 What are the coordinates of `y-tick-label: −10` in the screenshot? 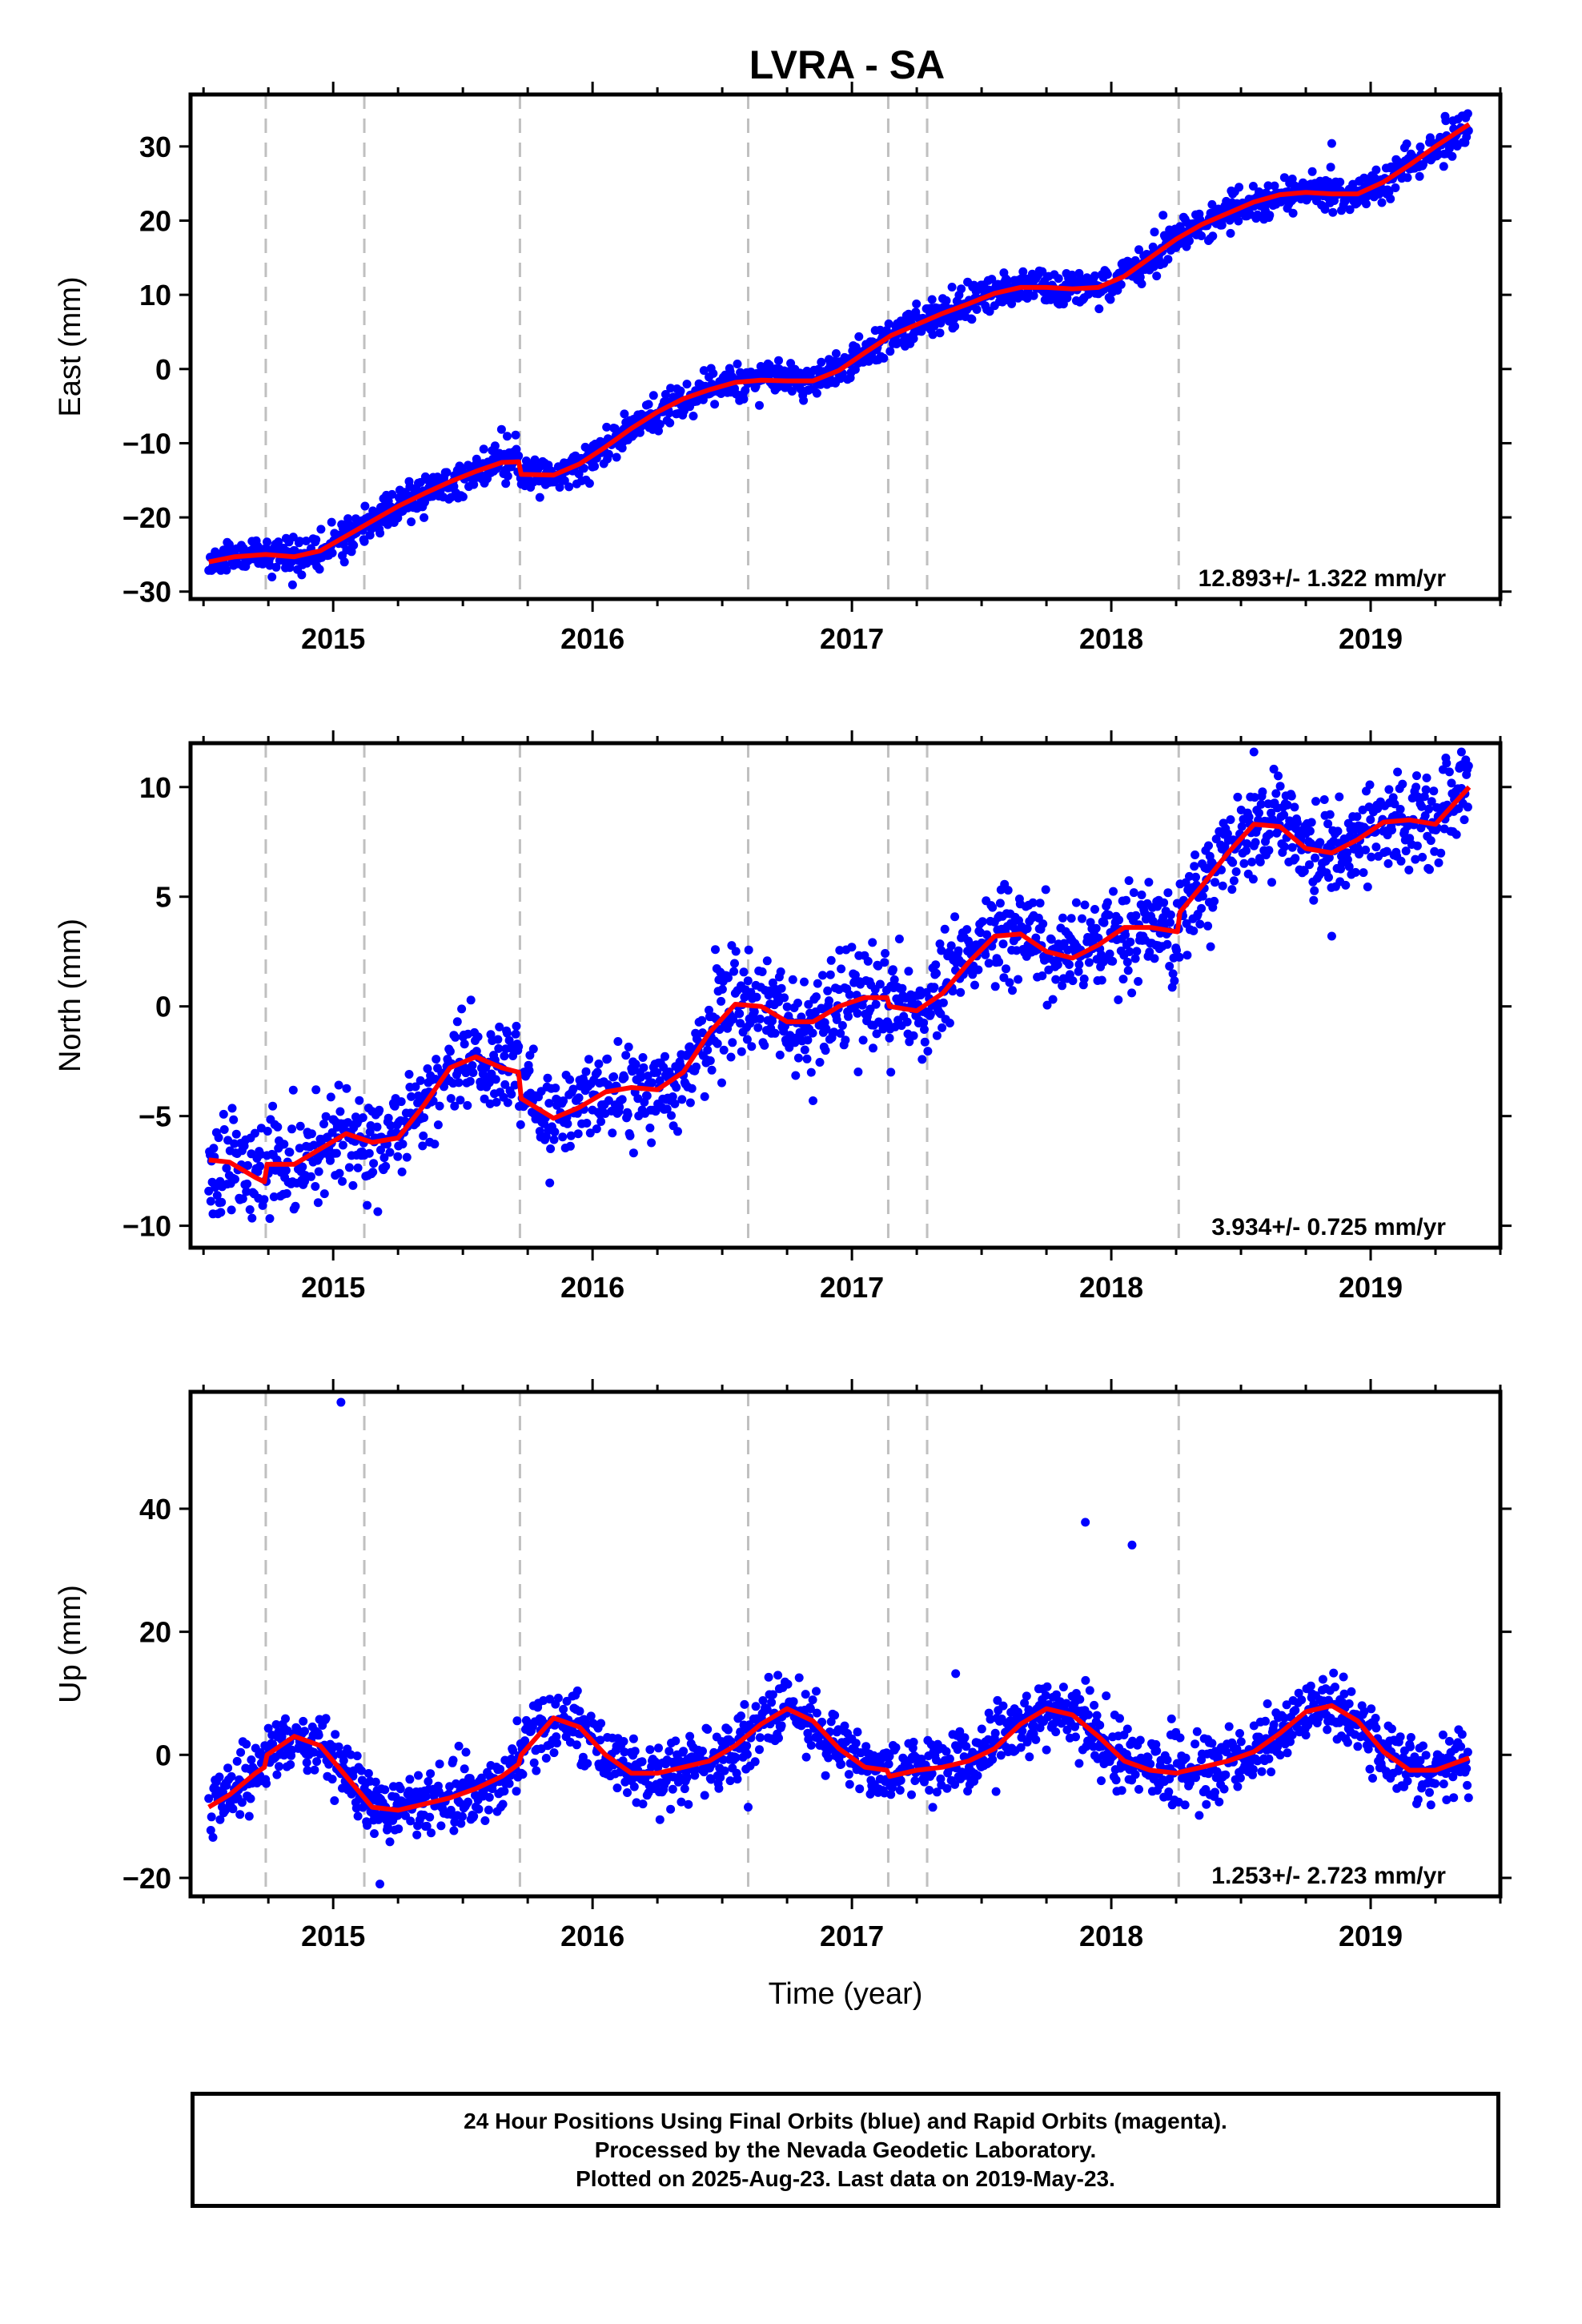 It's located at (146, 1227).